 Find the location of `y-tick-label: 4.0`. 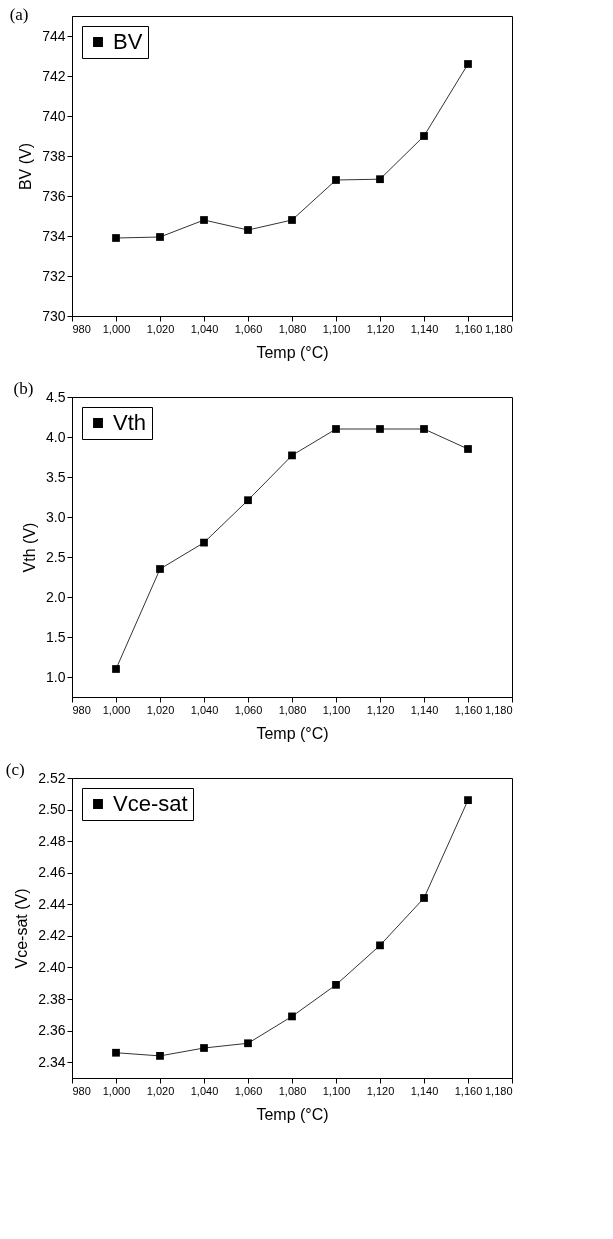

y-tick-label: 4.0 is located at coordinates (56, 436).